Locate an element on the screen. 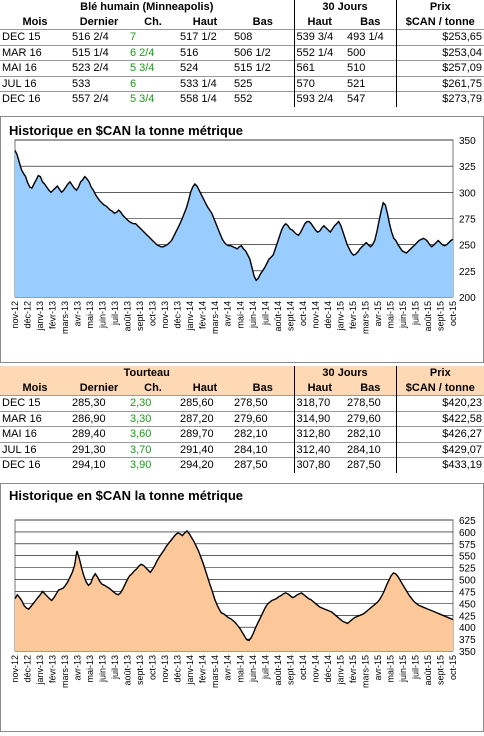 Image resolution: width=484 pixels, height=736 pixels. wheat-cell: 521 is located at coordinates (370, 83).